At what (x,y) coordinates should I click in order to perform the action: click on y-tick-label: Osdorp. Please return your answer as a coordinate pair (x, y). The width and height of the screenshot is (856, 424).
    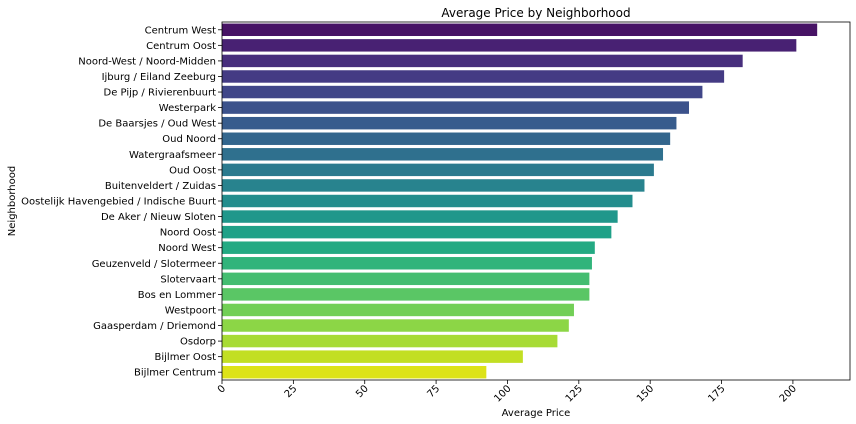
    Looking at the image, I should click on (198, 342).